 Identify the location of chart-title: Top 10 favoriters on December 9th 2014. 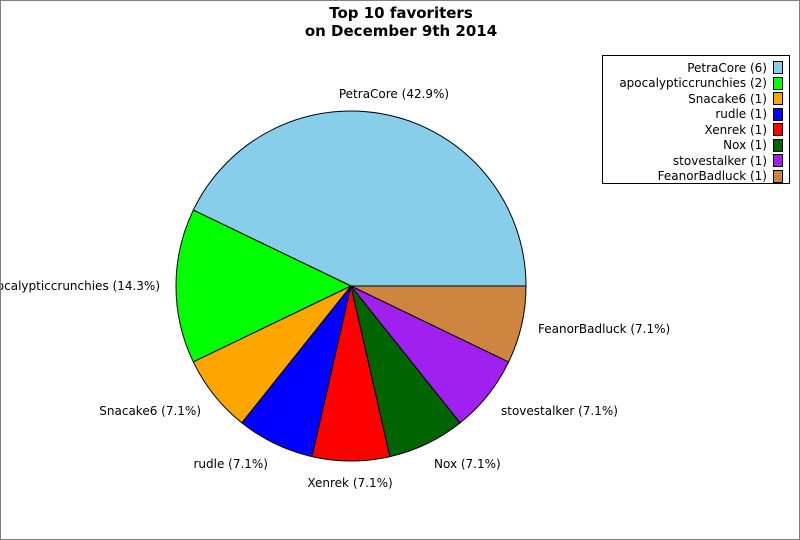
(400, 22).